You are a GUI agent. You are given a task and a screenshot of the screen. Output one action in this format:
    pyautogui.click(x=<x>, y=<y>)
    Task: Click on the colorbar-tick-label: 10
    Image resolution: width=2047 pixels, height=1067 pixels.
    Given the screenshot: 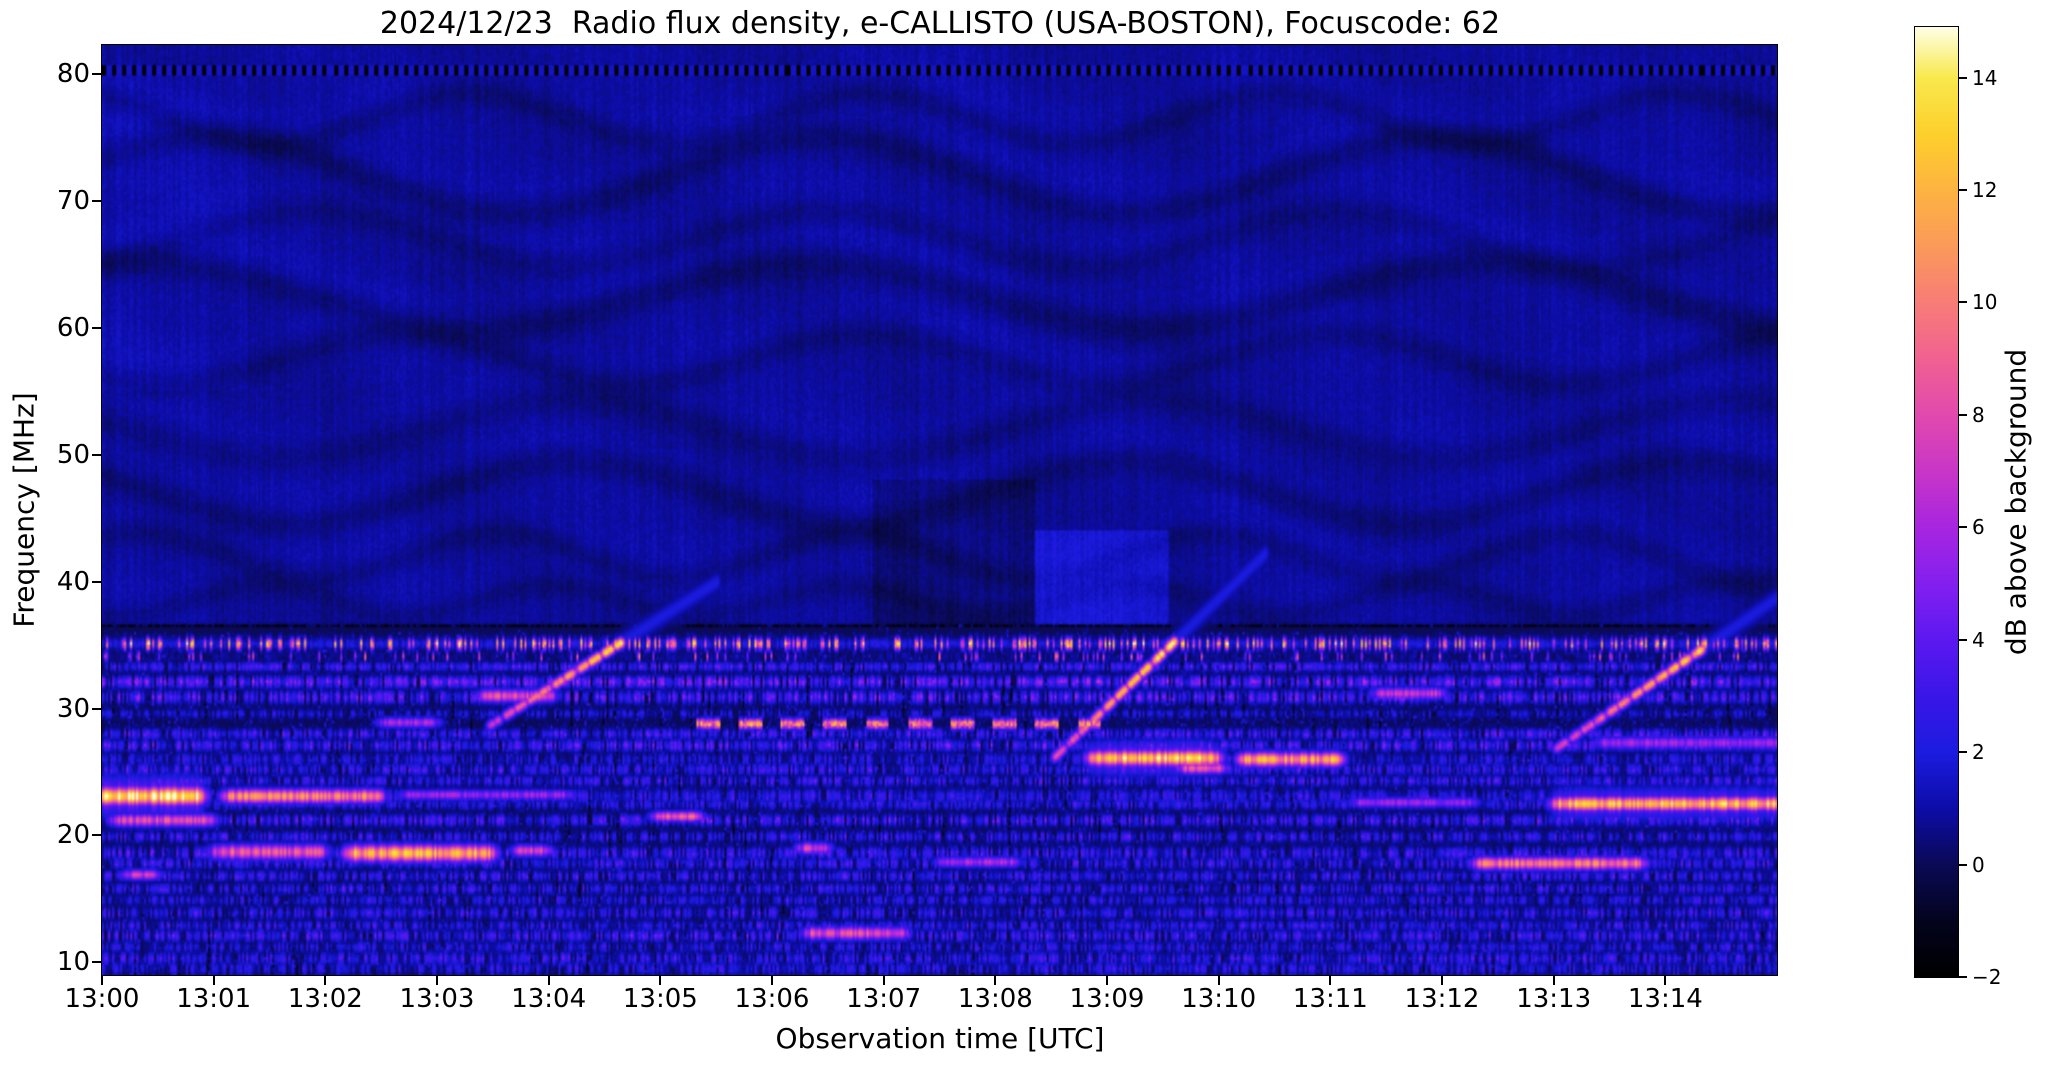 What is the action you would take?
    pyautogui.click(x=1985, y=302)
    